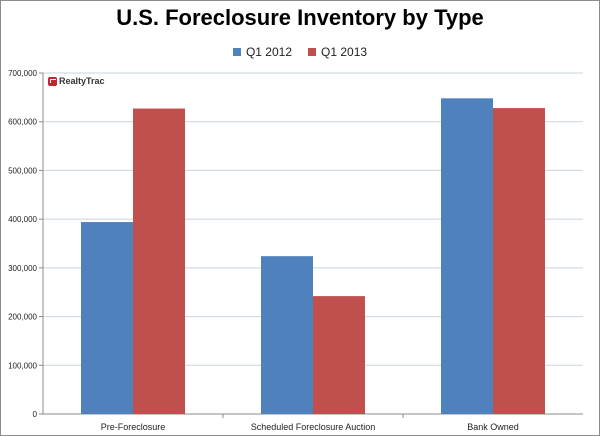 This screenshot has width=600, height=436. Describe the element at coordinates (312, 52) in the screenshot. I see `legend-swatch-q1-2013` at that location.